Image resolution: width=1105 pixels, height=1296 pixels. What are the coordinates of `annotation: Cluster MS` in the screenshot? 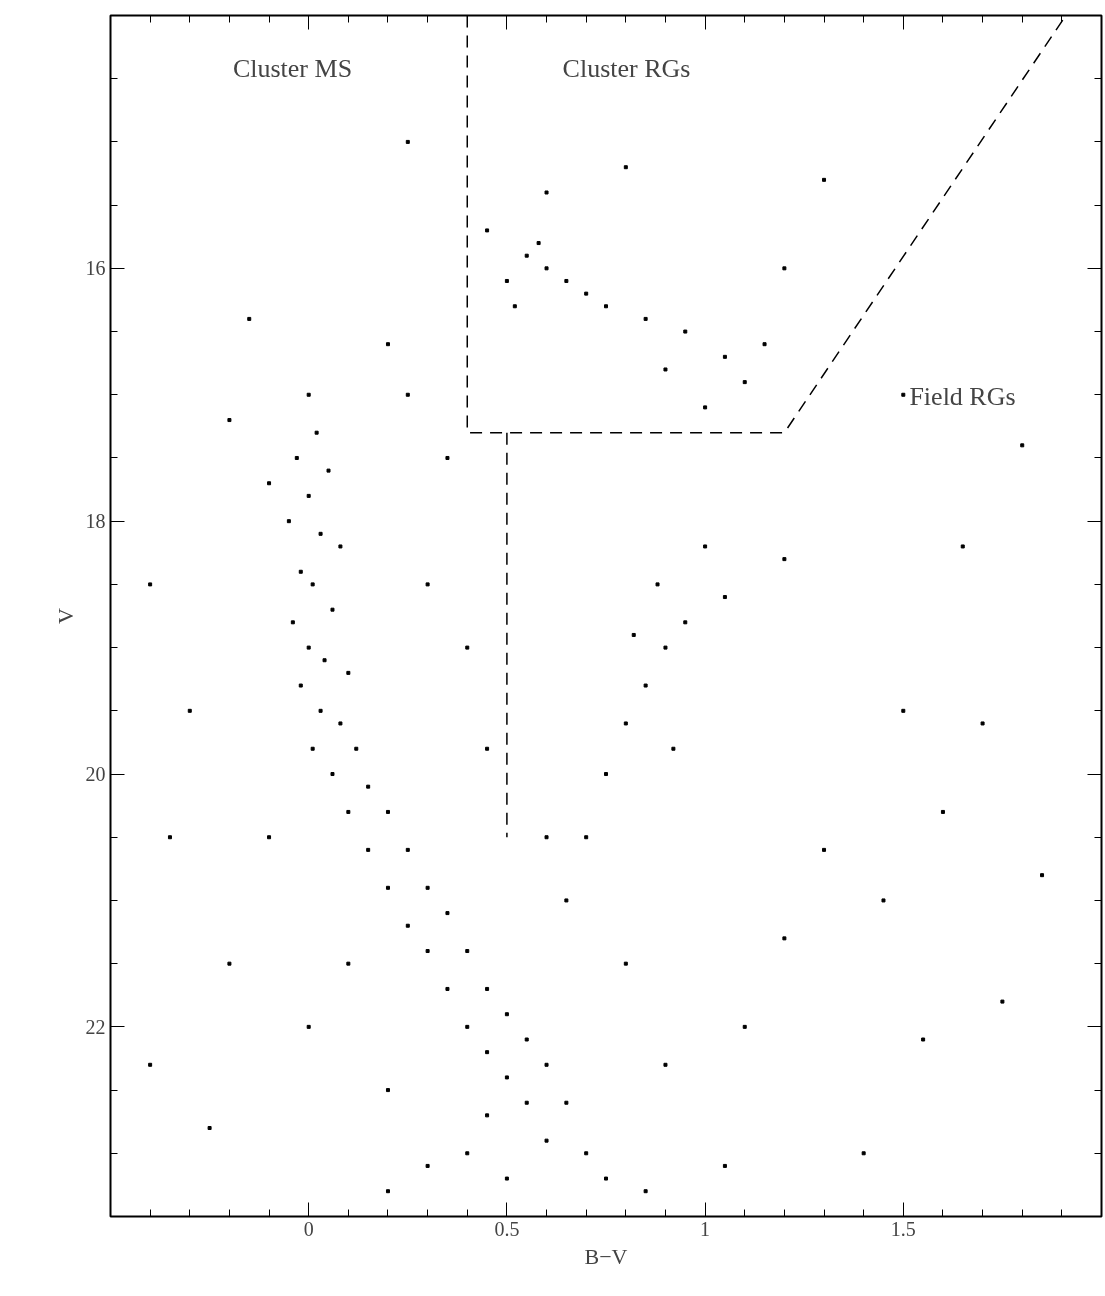 It's located at (292, 68).